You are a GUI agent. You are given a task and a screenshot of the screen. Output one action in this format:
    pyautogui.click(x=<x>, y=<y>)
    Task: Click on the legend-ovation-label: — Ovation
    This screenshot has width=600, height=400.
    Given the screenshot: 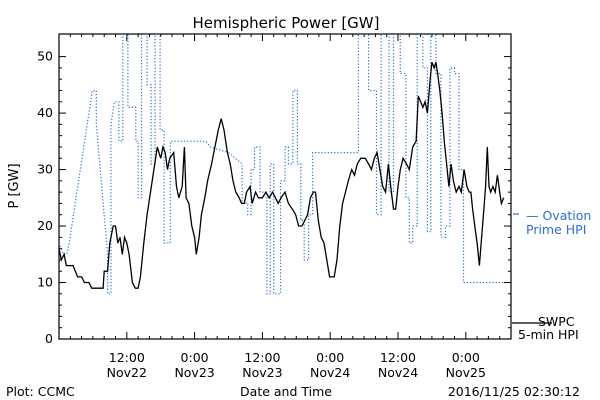 What is the action you would take?
    pyautogui.click(x=558, y=215)
    